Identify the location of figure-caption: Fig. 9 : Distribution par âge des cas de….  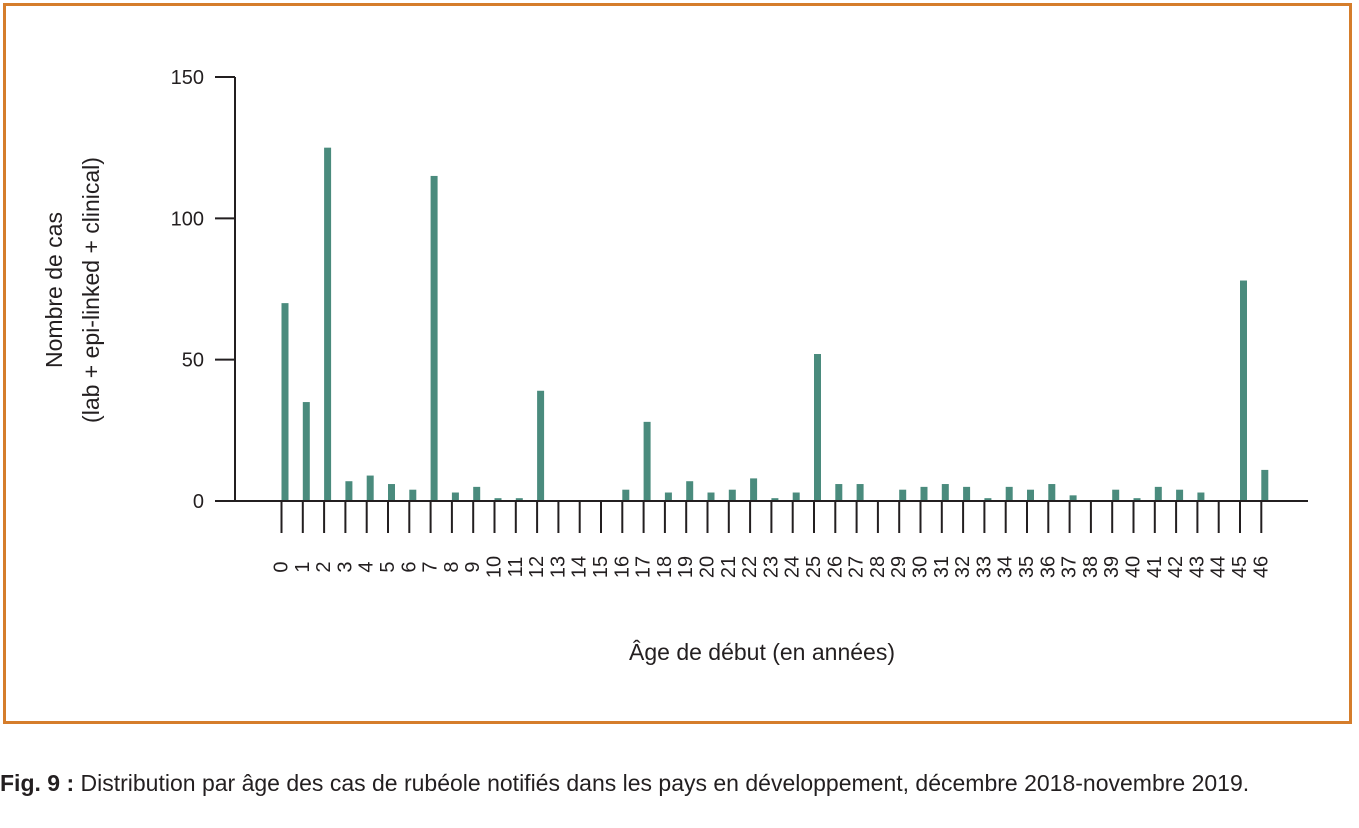
(679, 797).